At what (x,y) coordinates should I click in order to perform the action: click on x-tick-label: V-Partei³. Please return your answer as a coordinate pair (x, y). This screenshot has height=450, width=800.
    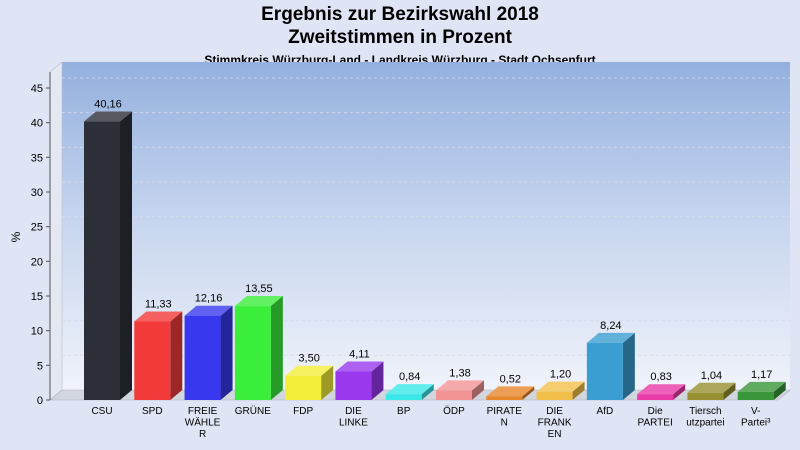
    Looking at the image, I should click on (756, 417).